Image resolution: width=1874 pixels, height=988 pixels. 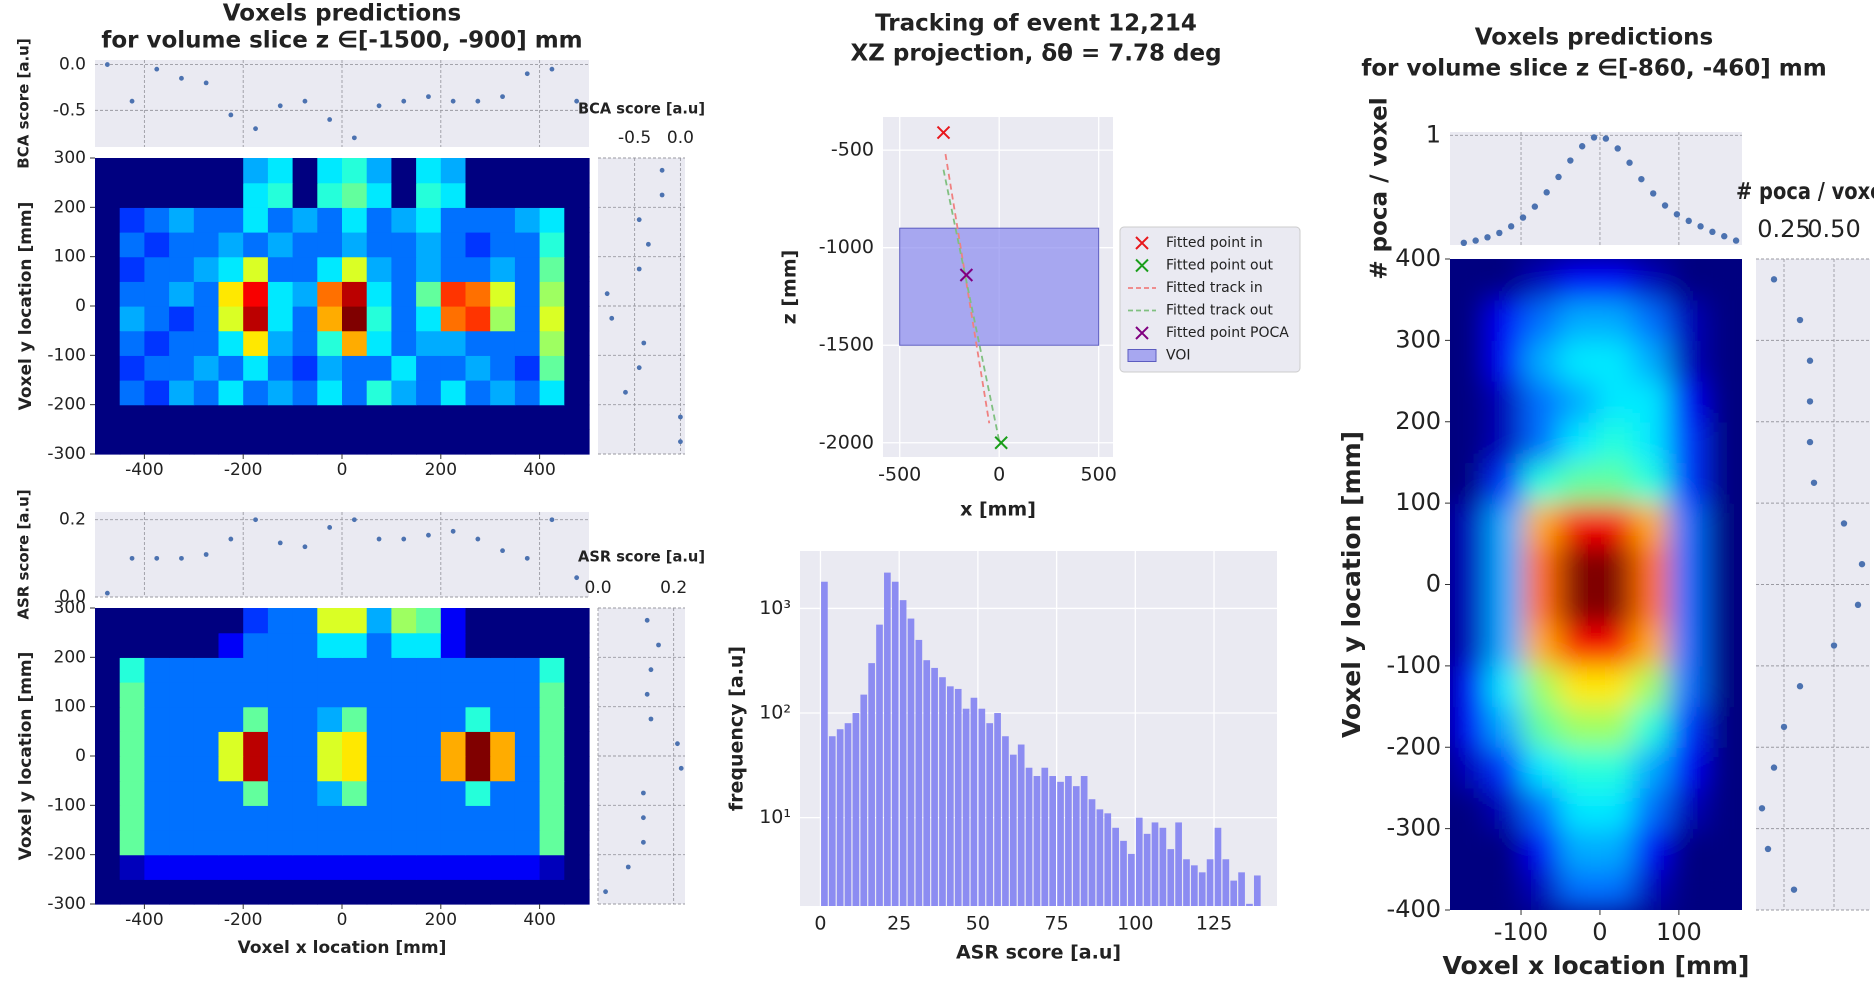 I want to click on x-tick-label: -200, so click(x=243, y=920).